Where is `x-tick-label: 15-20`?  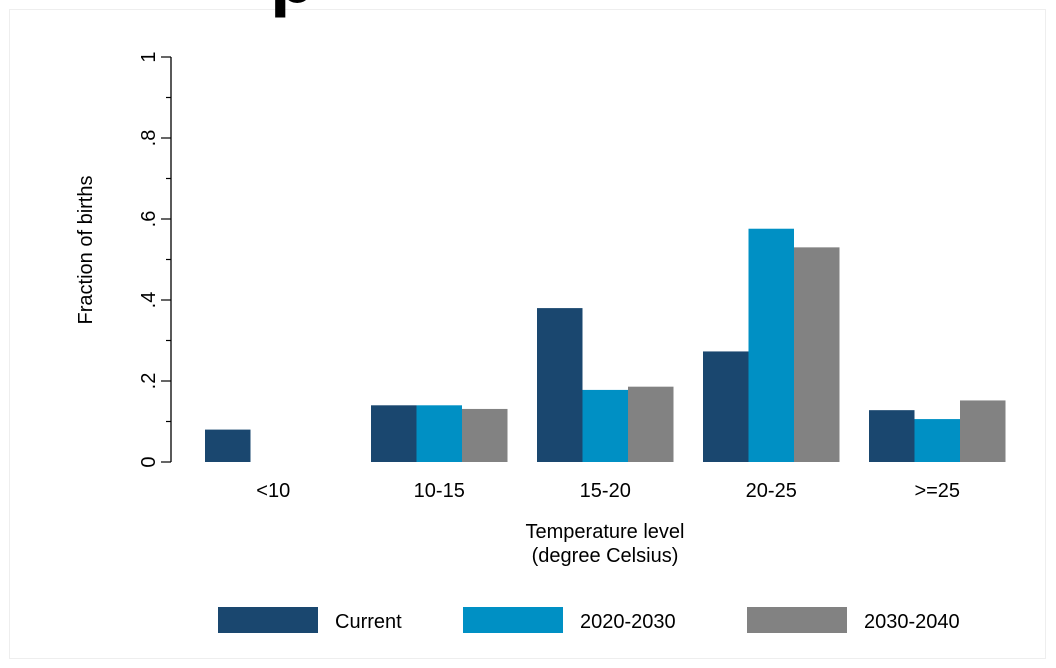 x-tick-label: 15-20 is located at coordinates (605, 491).